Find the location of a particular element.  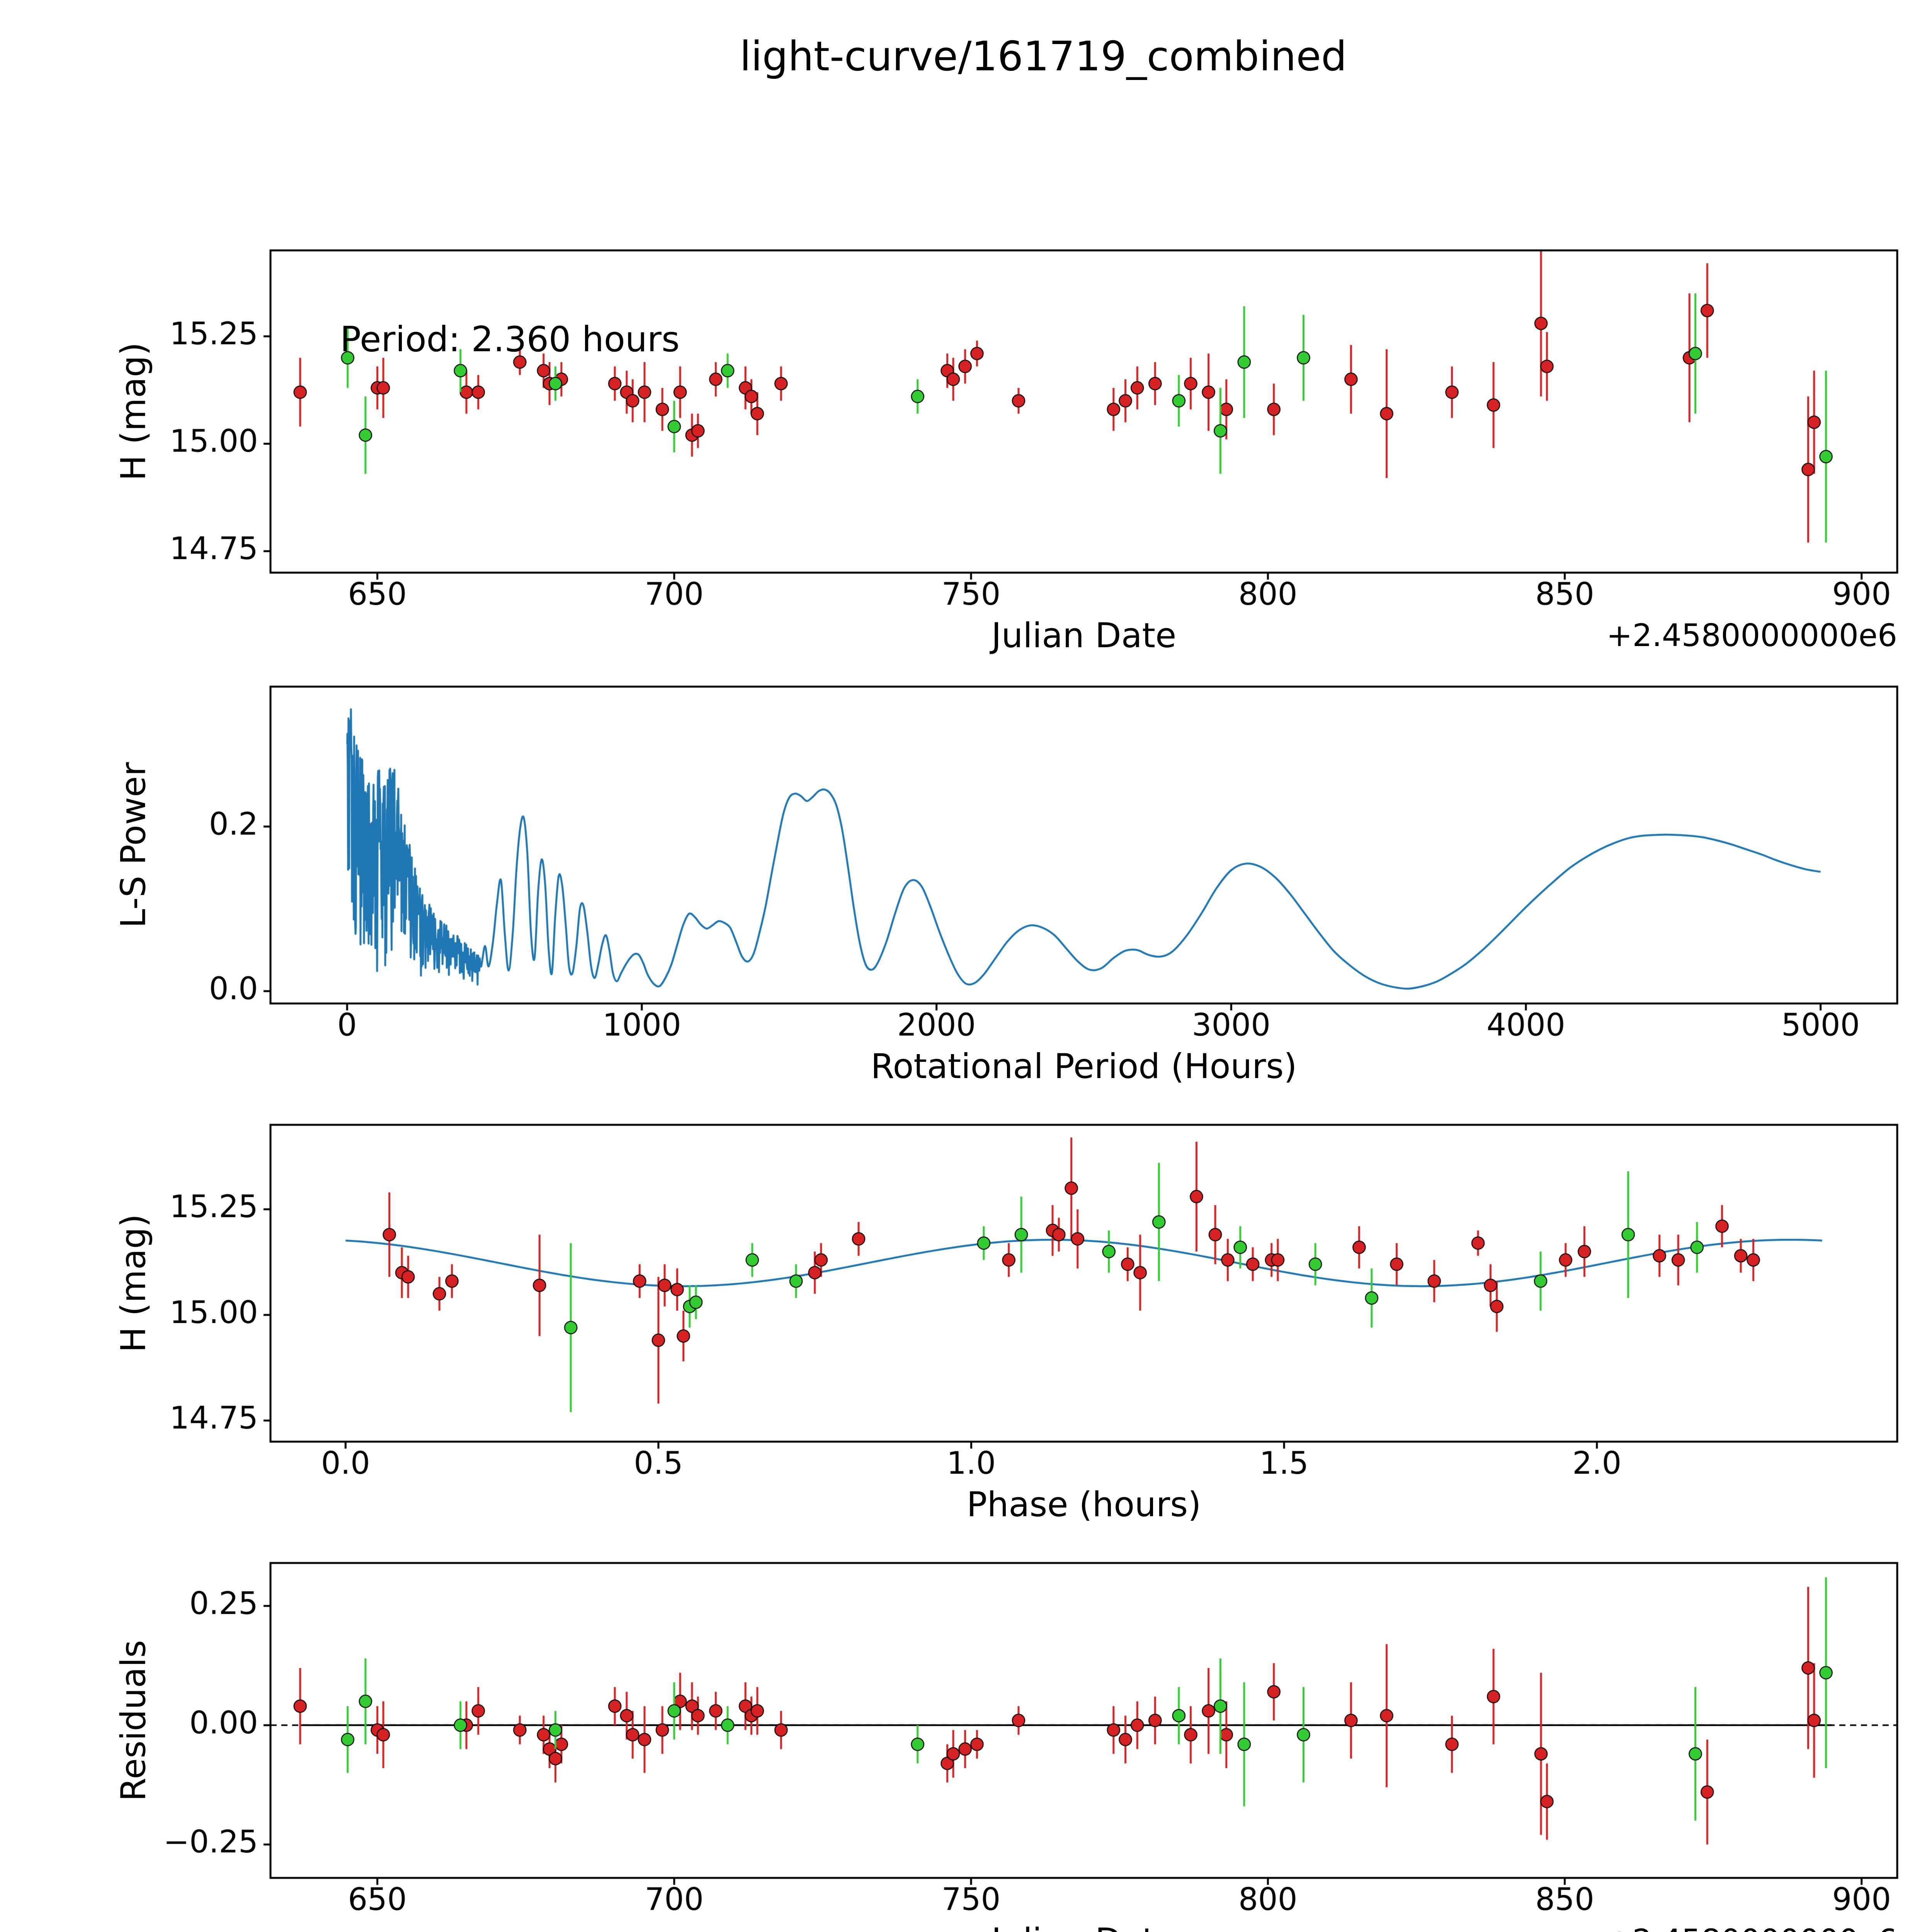

period-annotation: Period: 2.360 hours is located at coordinates (510, 339).